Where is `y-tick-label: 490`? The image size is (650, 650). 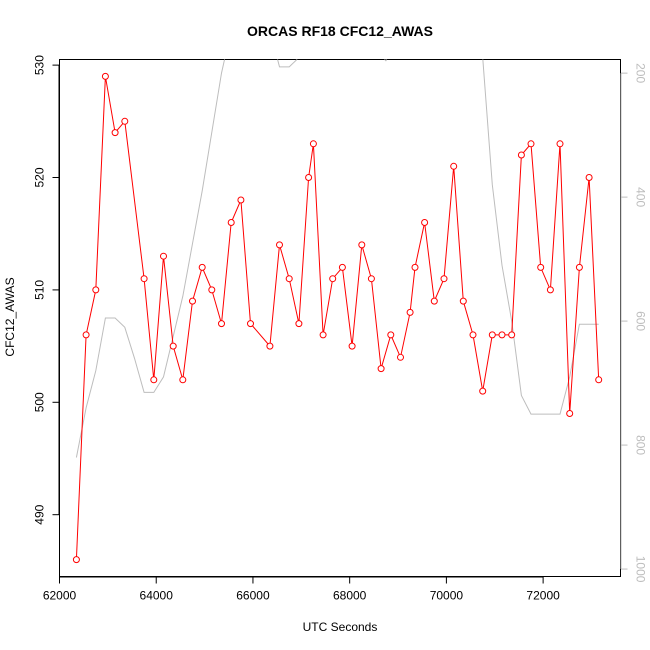
y-tick-label: 490 is located at coordinates (40, 514).